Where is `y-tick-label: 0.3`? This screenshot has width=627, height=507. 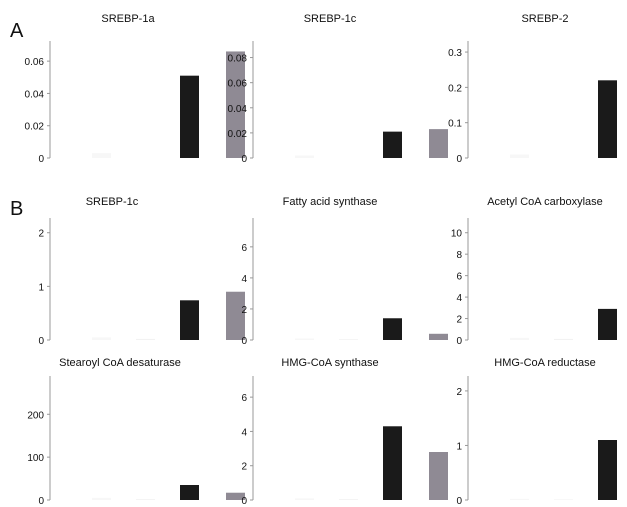
y-tick-label: 0.3 is located at coordinates (455, 53).